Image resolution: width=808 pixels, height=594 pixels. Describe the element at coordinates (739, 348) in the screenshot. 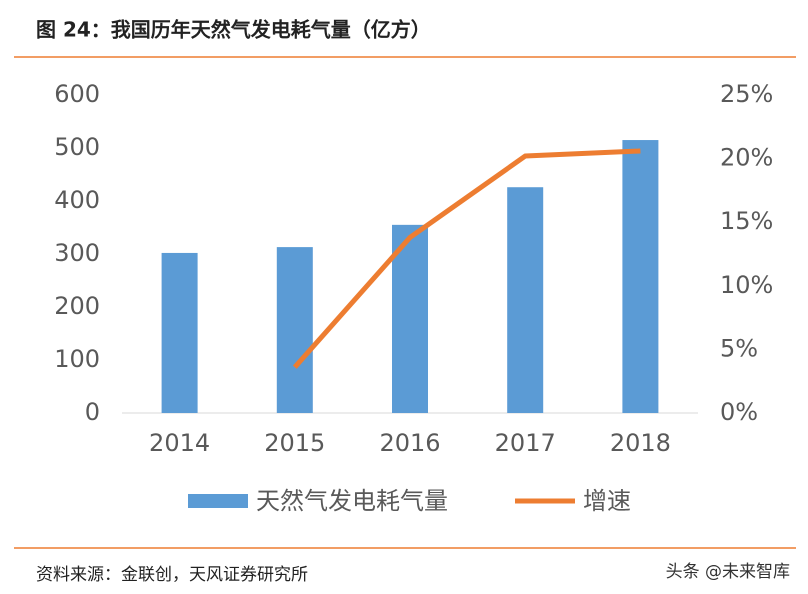

I see `y2-tick-label: 5%` at that location.